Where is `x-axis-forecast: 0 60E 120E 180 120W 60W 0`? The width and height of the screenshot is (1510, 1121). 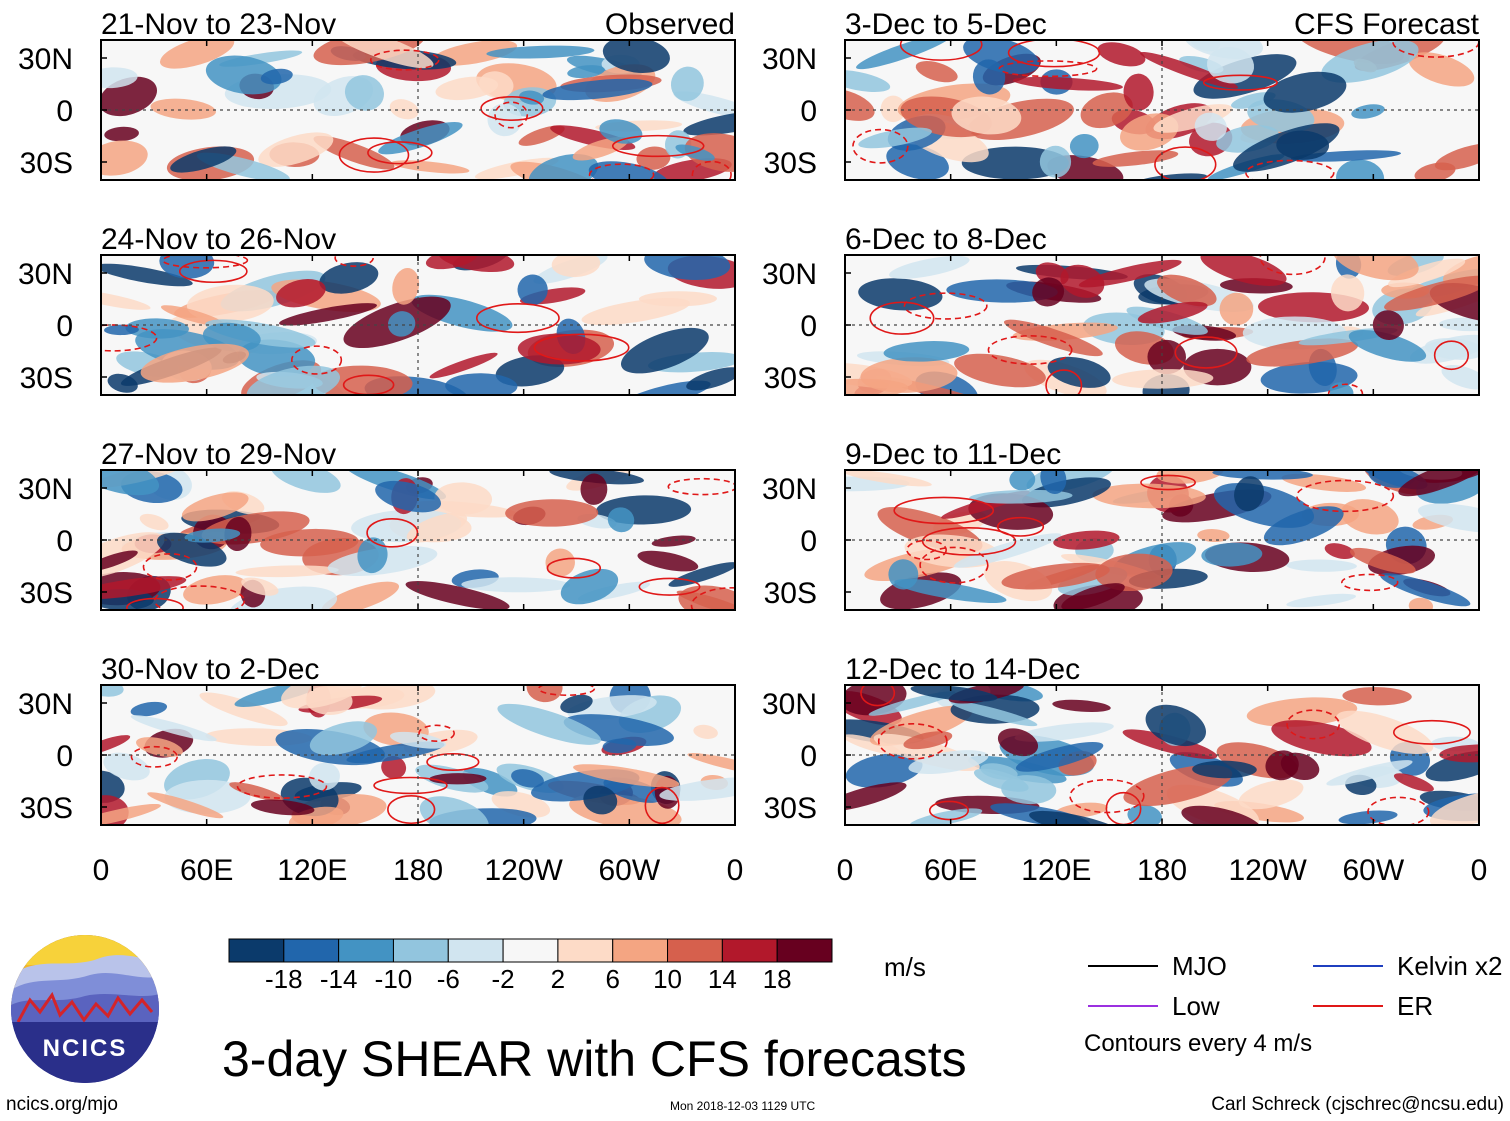
x-axis-forecast: 0 60E 120E 180 120W 60W 0 is located at coordinates (1162, 870).